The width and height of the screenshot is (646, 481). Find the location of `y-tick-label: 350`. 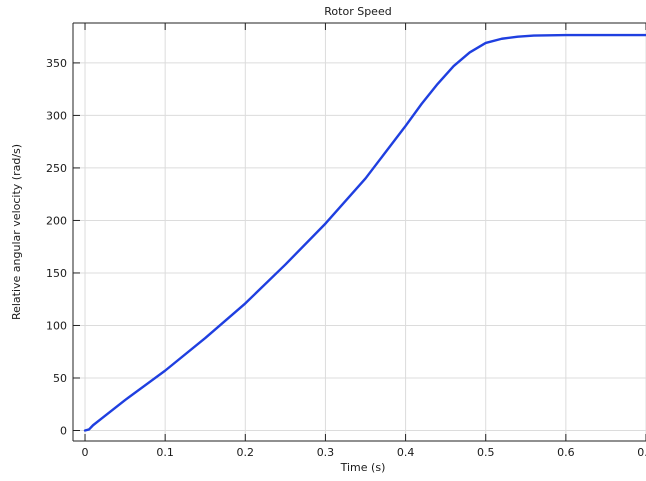

y-tick-label: 350 is located at coordinates (56, 63).